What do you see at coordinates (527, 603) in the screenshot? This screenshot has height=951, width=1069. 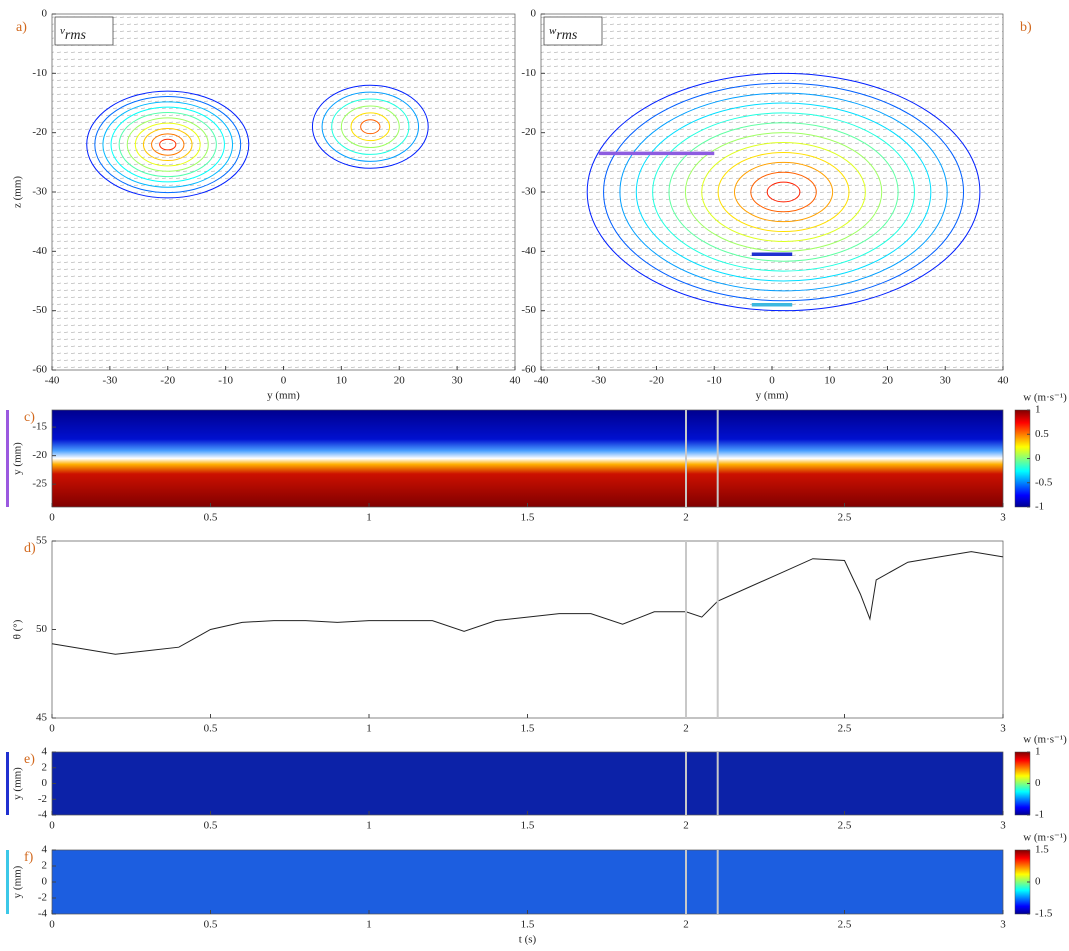 I see `theta-line` at bounding box center [527, 603].